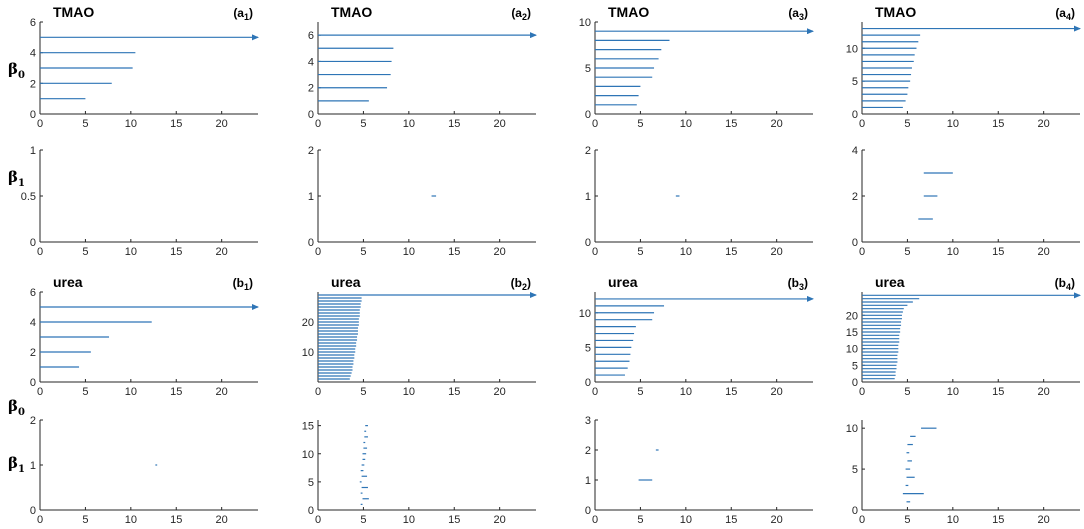  What do you see at coordinates (521, 284) in the screenshot?
I see `panel-label: (b2)` at bounding box center [521, 284].